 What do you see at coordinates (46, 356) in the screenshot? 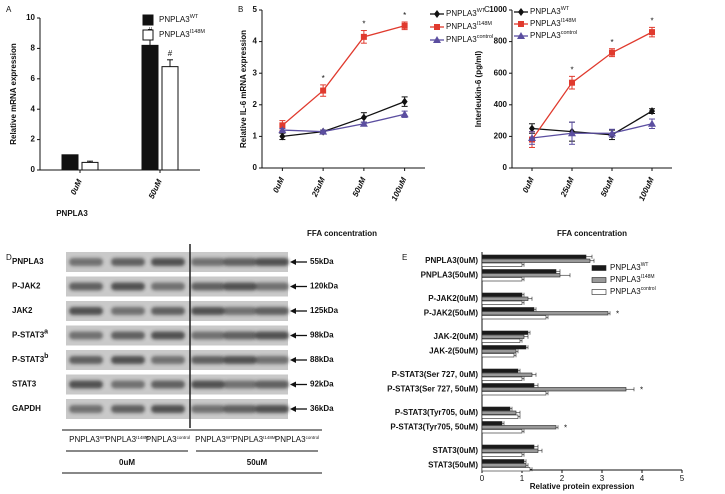
I see `blot-row-label-sup: b` at bounding box center [46, 356].